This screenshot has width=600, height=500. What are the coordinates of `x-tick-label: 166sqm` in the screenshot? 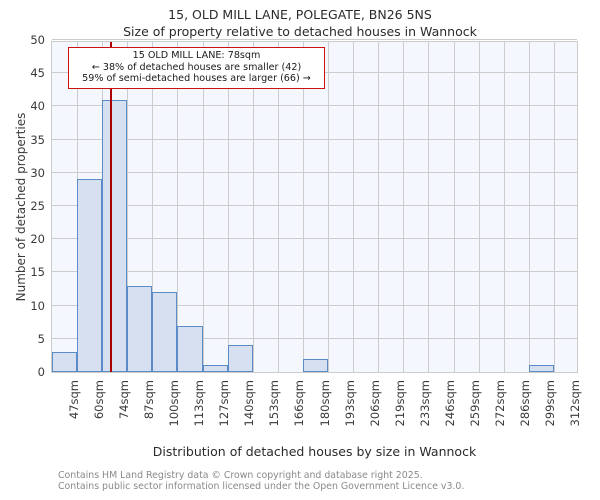 It's located at (299, 403).